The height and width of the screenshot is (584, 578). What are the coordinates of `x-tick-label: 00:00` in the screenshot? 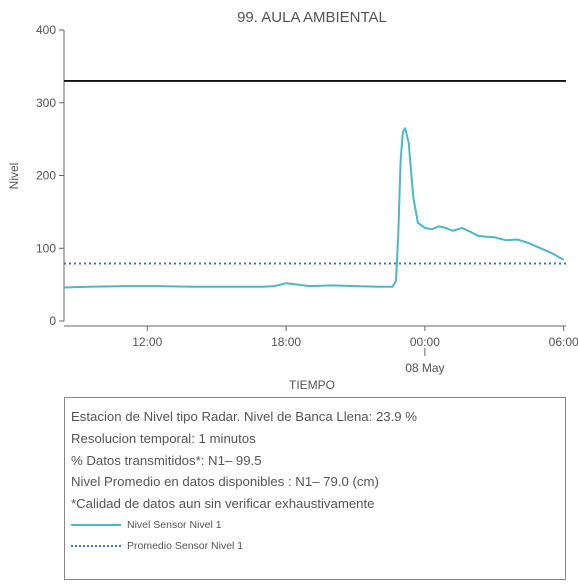 It's located at (425, 342).